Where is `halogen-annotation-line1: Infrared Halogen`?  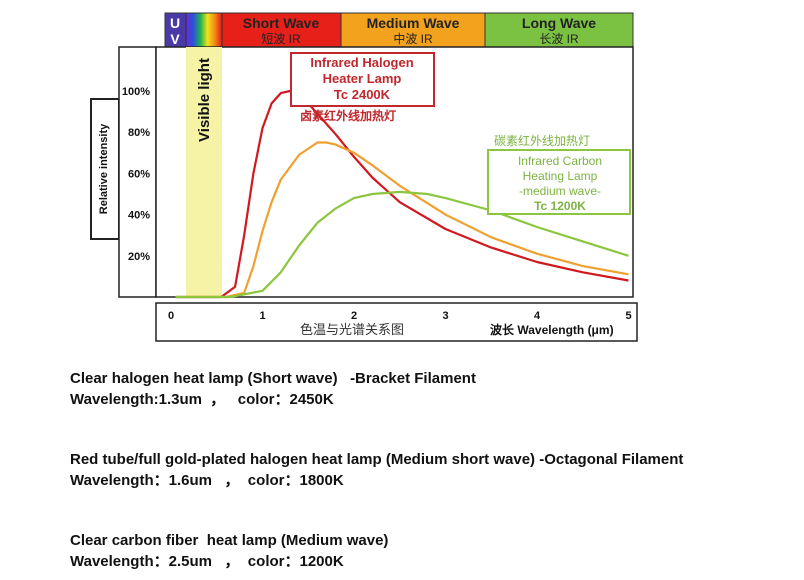 halogen-annotation-line1: Infrared Halogen is located at coordinates (361, 62).